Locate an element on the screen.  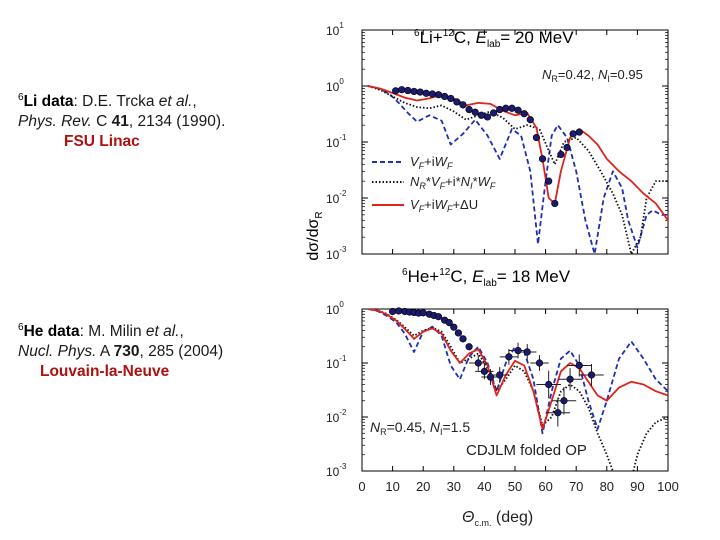
xtick-label-70: 70 is located at coordinates (576, 486).